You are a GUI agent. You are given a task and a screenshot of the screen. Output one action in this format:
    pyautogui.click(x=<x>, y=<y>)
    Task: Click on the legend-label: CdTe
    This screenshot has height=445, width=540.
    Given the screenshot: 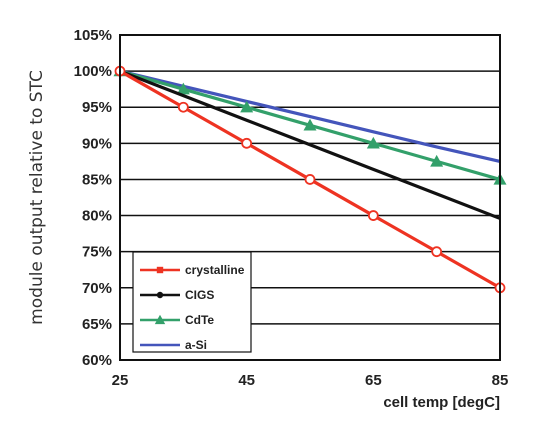 What is the action you would take?
    pyautogui.click(x=199, y=320)
    